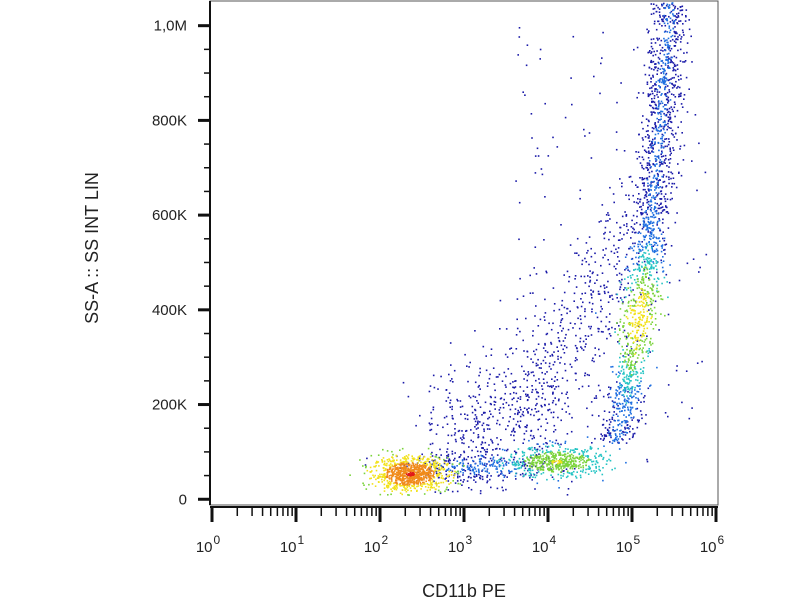 The image size is (800, 600). What do you see at coordinates (712, 544) in the screenshot?
I see `x-tick-label: 106` at bounding box center [712, 544].